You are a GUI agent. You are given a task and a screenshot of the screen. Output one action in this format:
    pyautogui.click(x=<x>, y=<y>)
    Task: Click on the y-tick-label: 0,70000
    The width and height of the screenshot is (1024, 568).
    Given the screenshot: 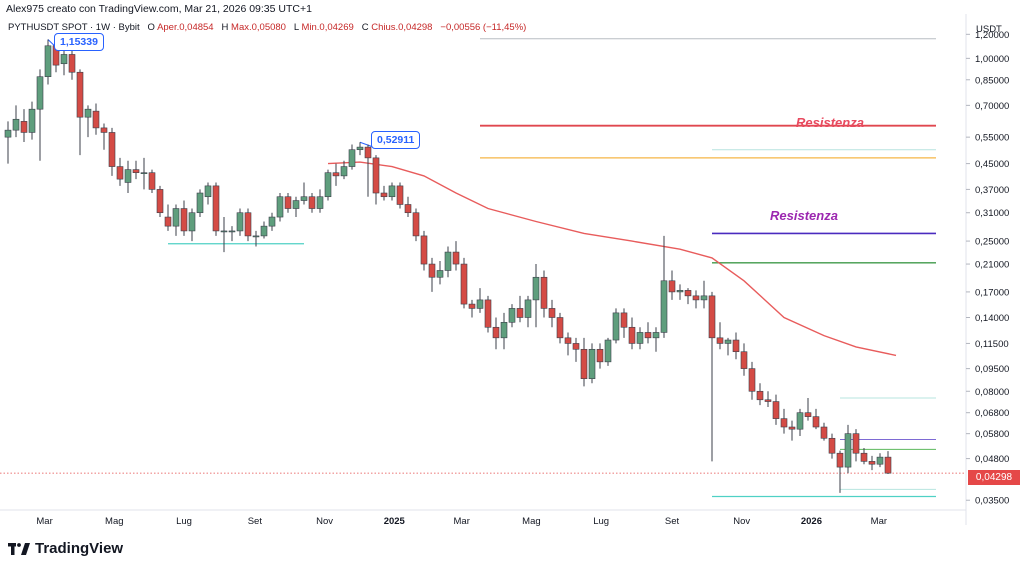 What is the action you would take?
    pyautogui.click(x=992, y=106)
    